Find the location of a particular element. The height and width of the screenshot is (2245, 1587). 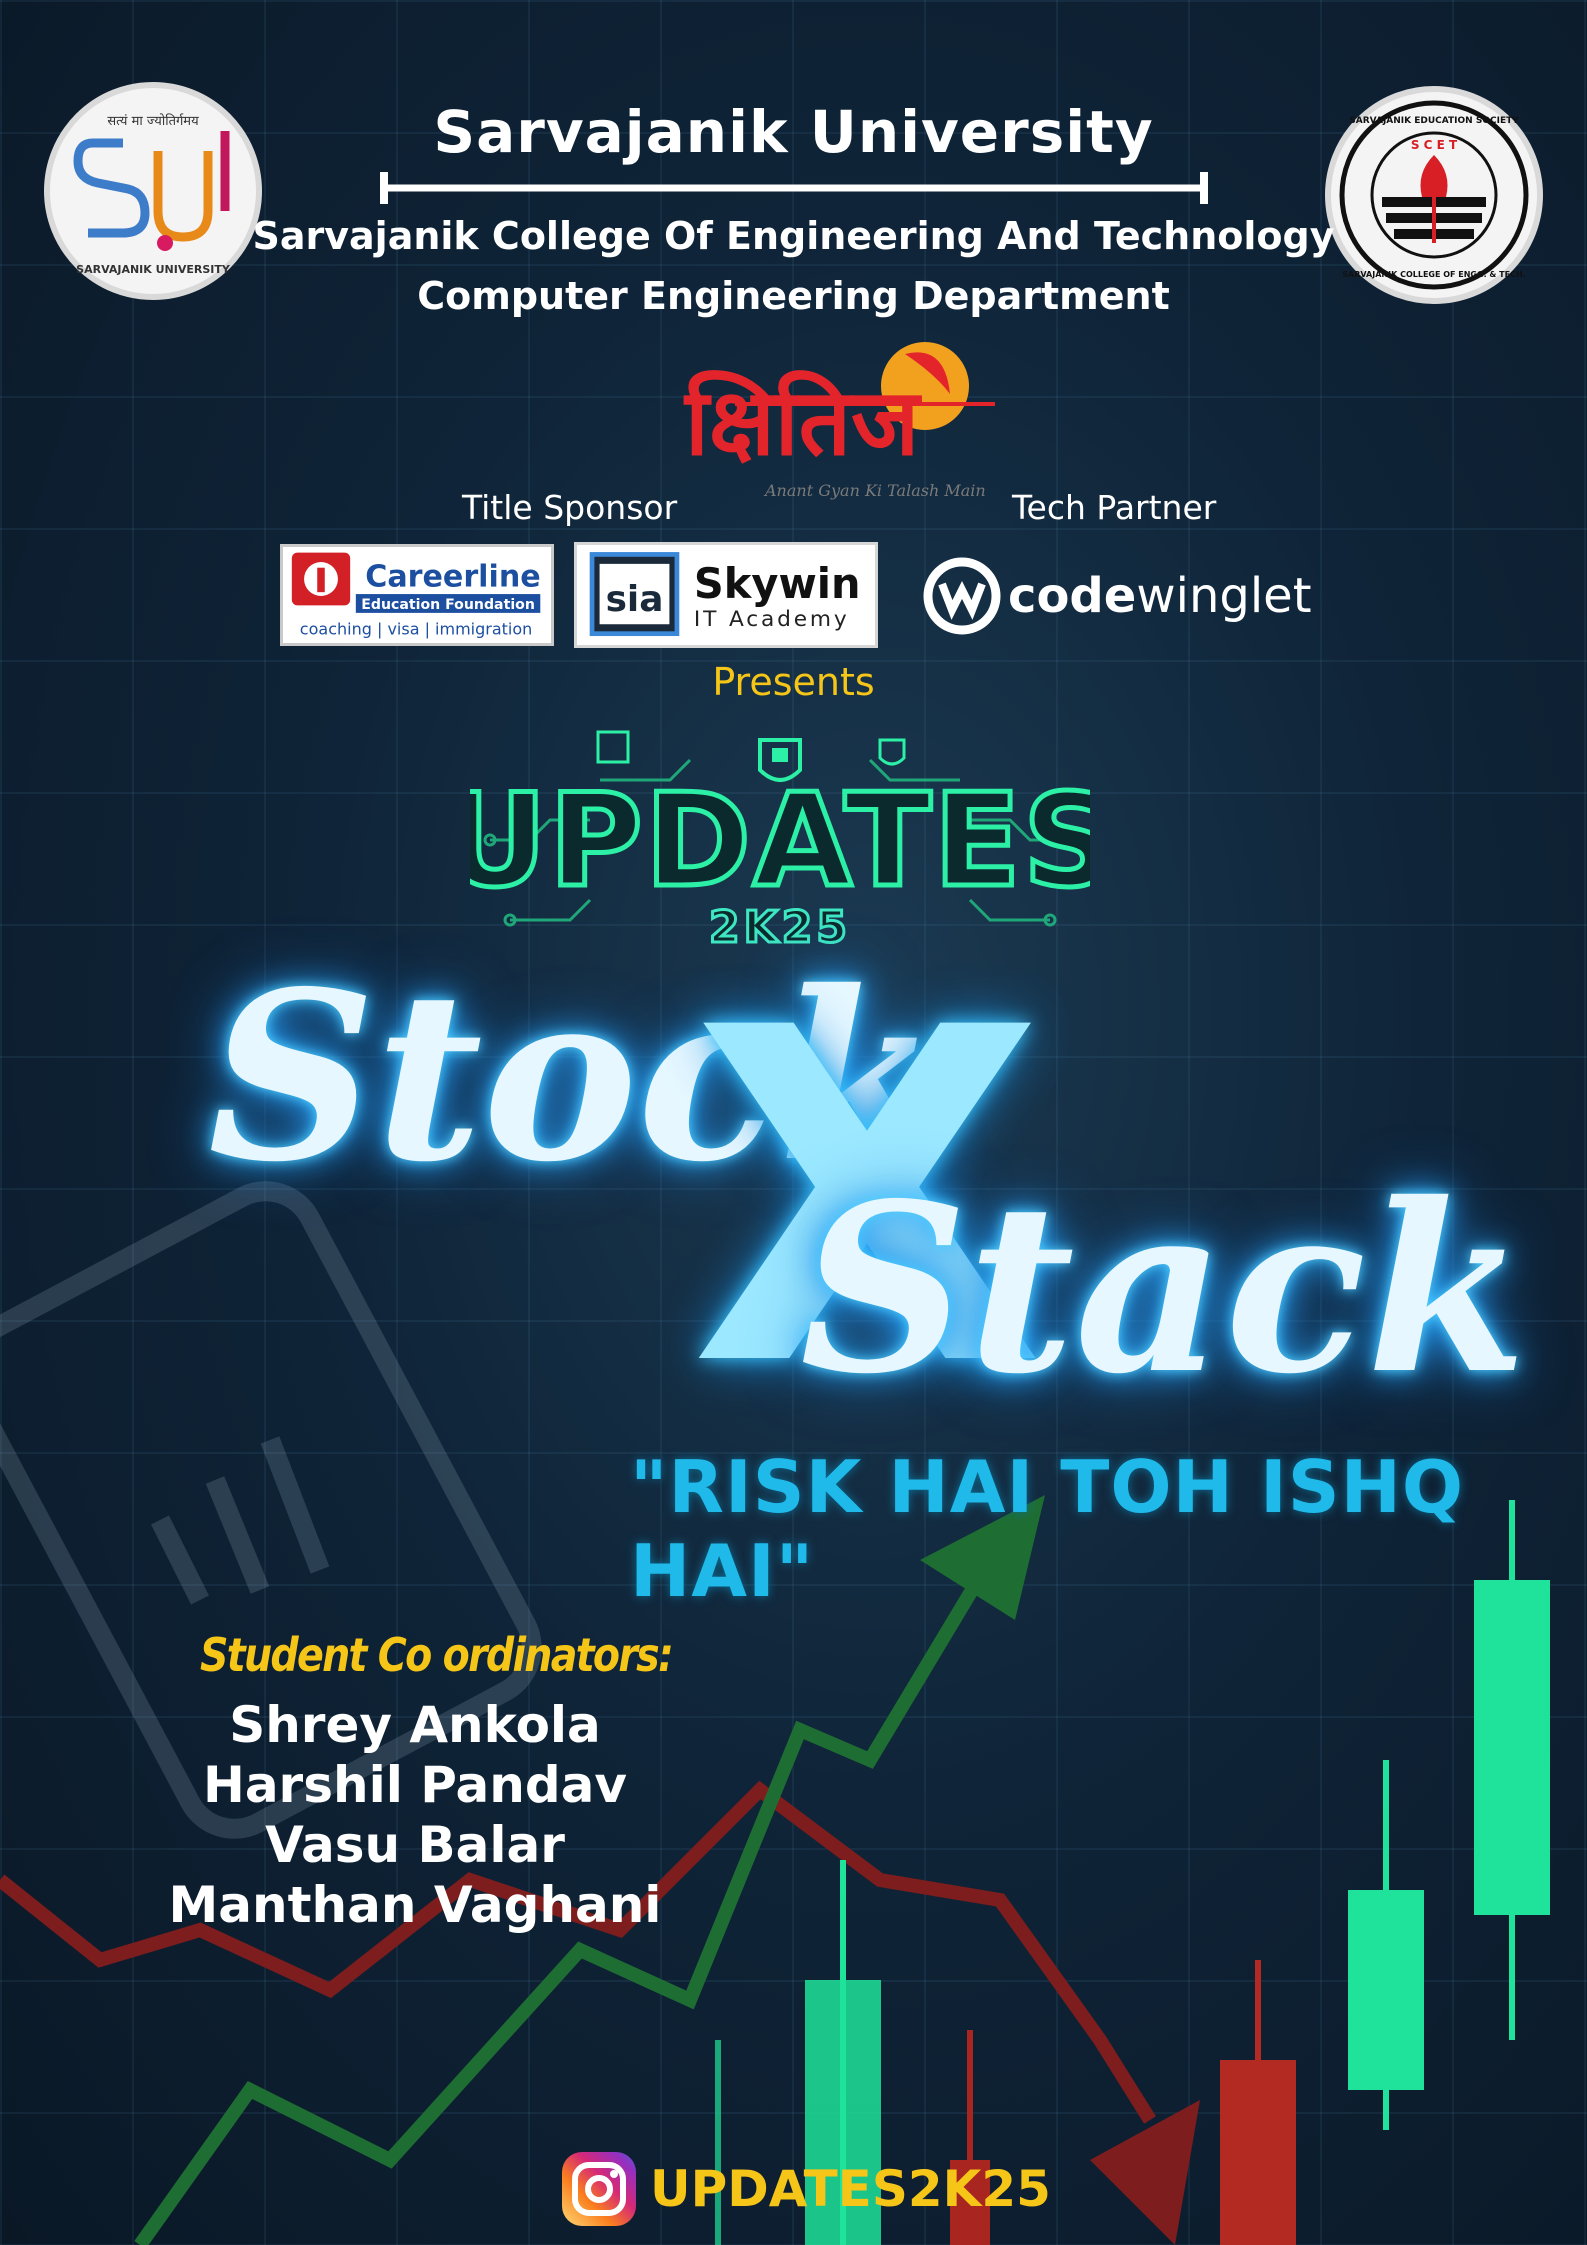

tech-partner-label: Tech Partner is located at coordinates (1114, 507).